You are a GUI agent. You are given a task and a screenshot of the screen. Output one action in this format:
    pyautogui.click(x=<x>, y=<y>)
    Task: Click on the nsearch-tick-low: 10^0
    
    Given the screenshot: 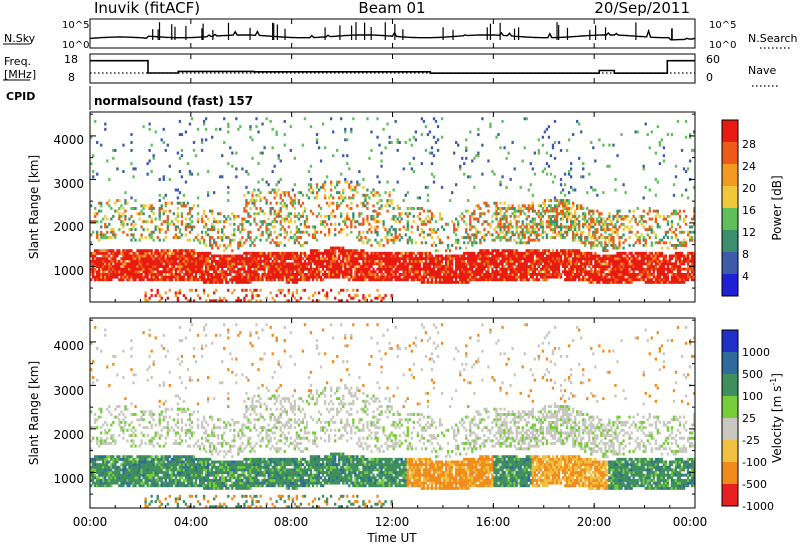 What is the action you would take?
    pyautogui.click(x=722, y=45)
    